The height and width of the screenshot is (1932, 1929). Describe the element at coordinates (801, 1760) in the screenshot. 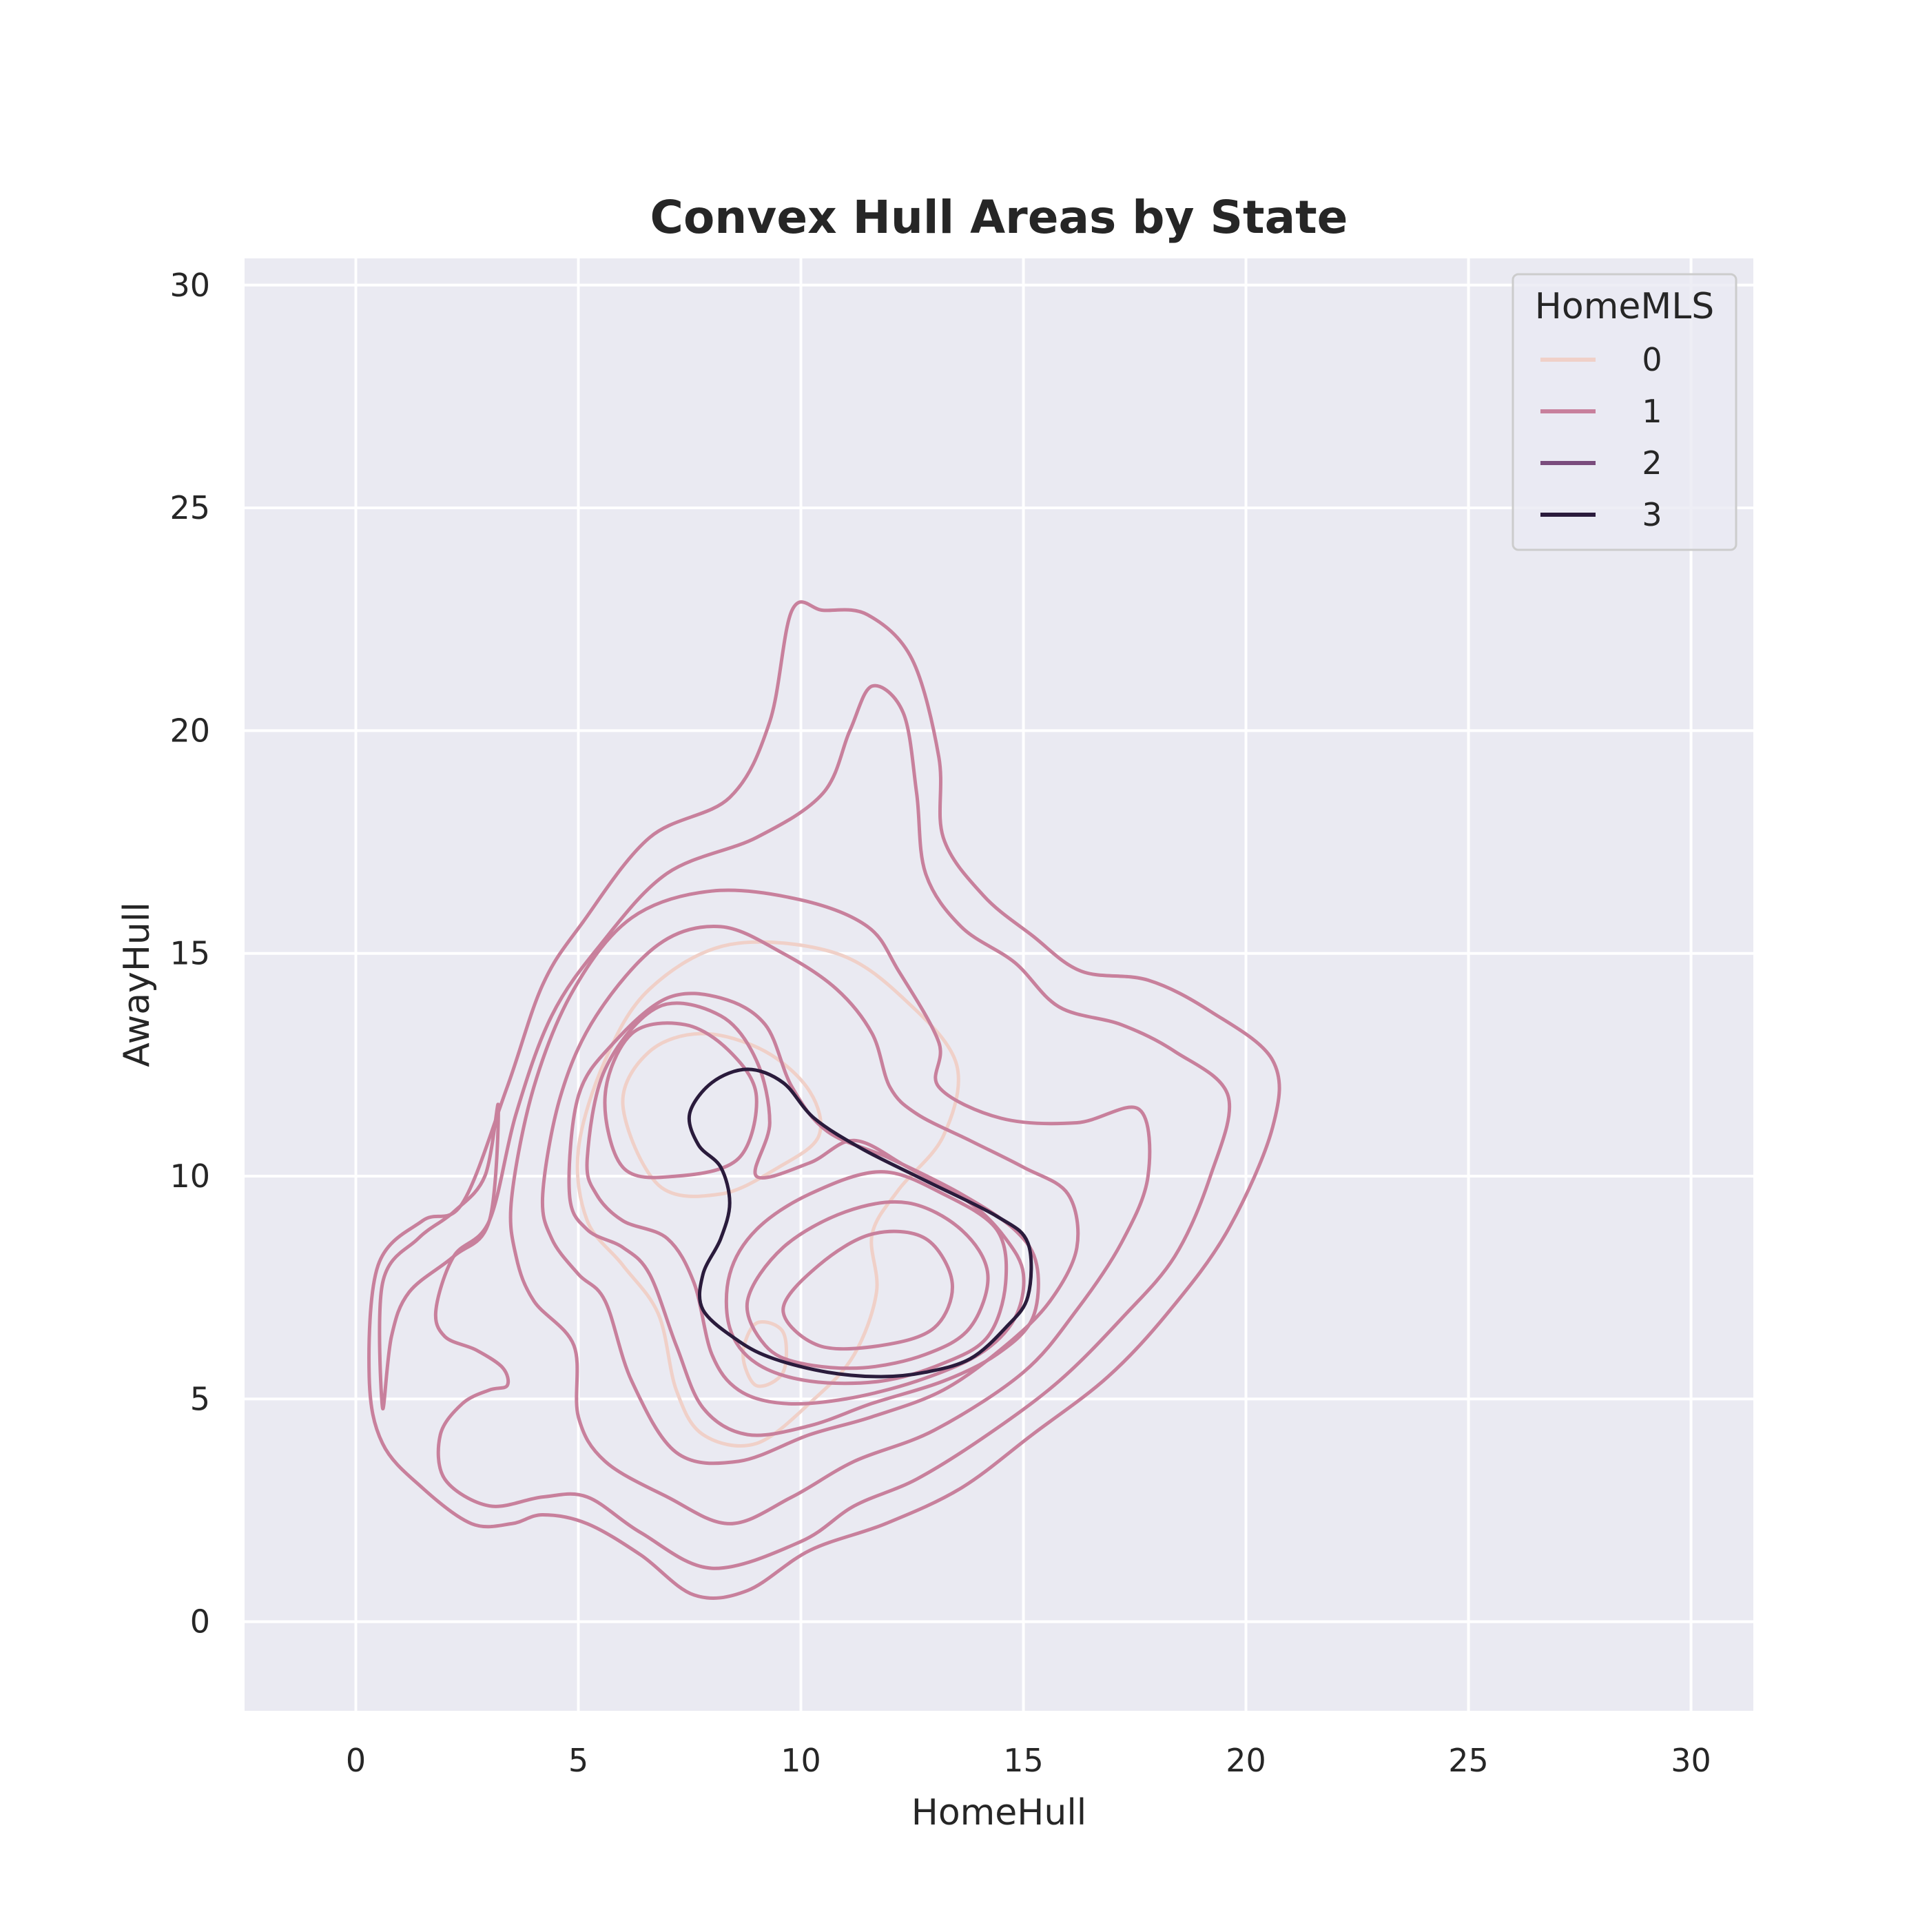

I see `x-tick-label: 10` at that location.